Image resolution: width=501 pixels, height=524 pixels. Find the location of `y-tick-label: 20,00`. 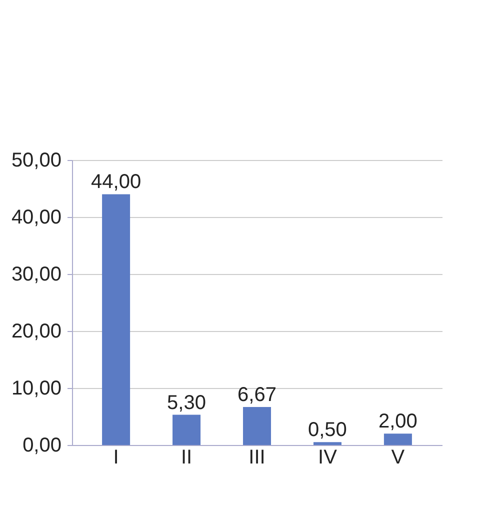

y-tick-label: 20,00 is located at coordinates (36, 331).